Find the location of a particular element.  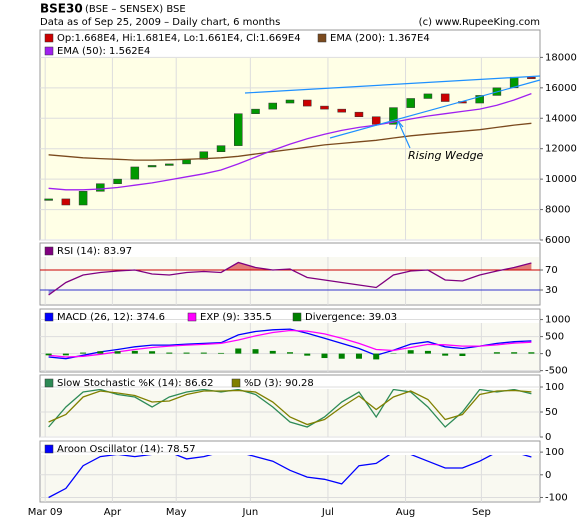

legend-label: Aroon Oscillator (14): 78.57 is located at coordinates (126, 449).